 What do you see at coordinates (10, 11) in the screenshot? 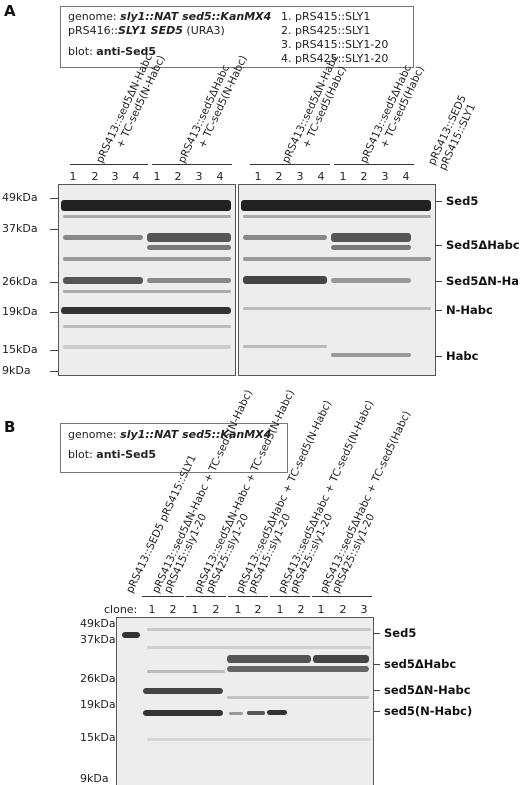
I see `panel-a-letter: A` at bounding box center [10, 11].